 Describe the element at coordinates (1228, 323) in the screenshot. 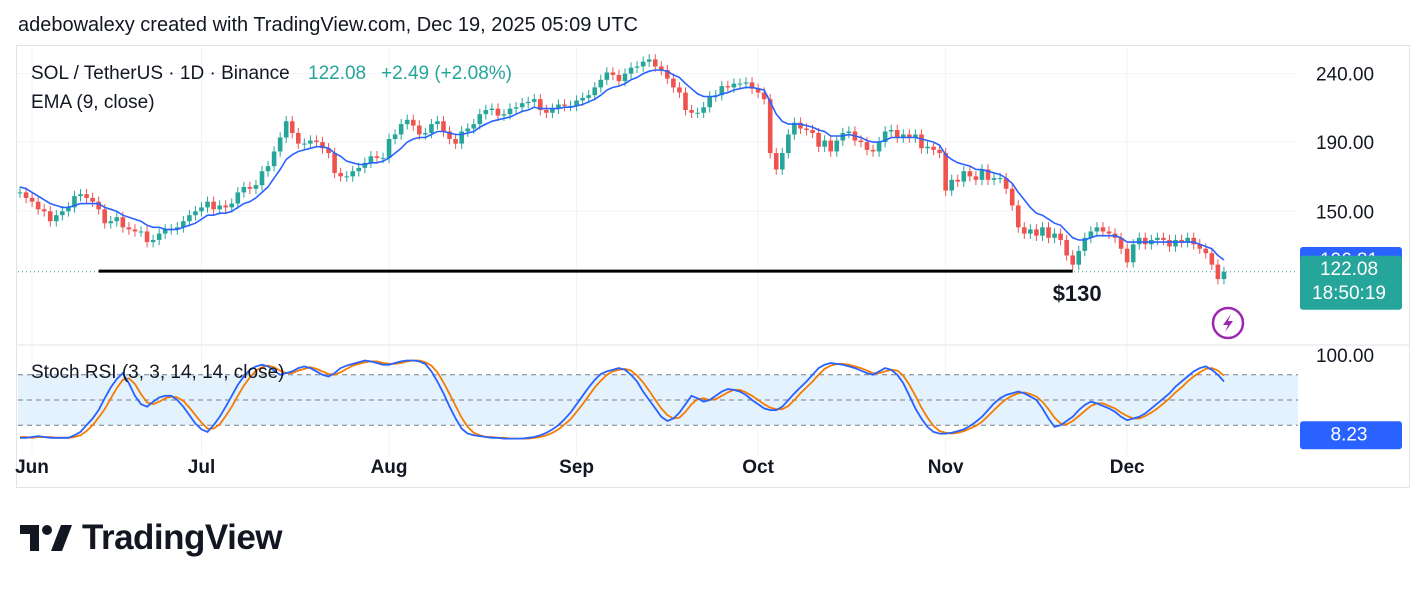

I see `lightning-icon` at that location.